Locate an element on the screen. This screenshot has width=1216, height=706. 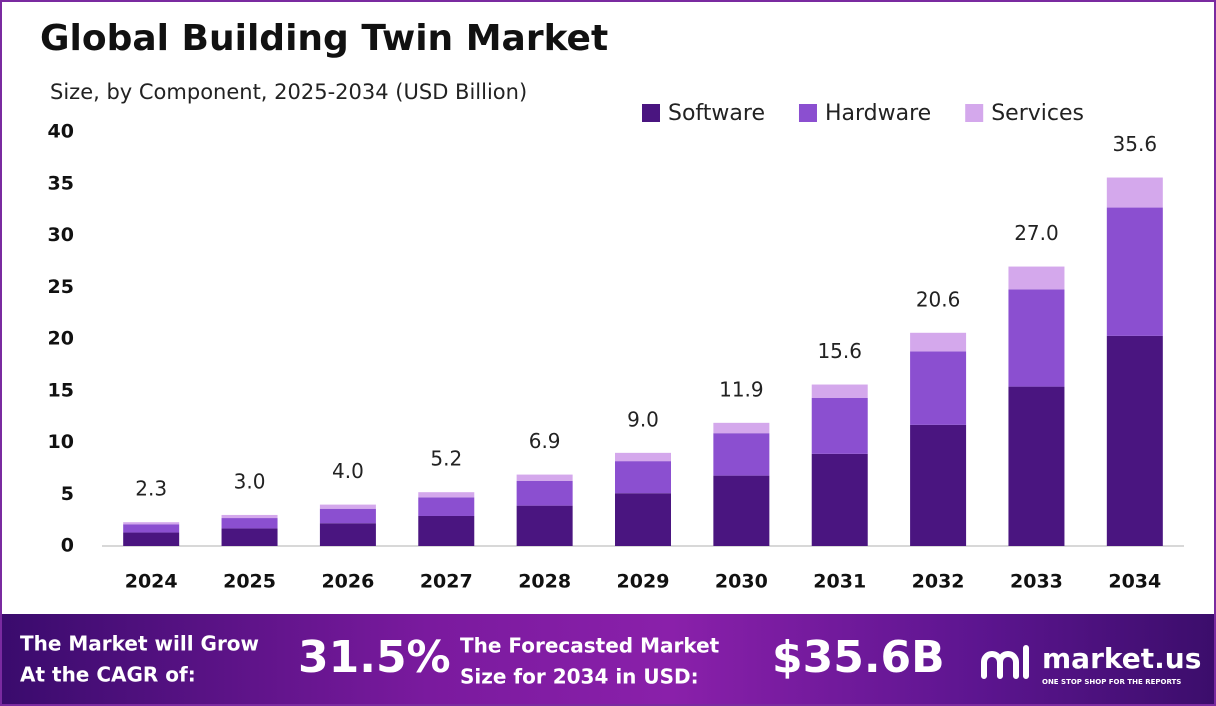
legend-label: Services is located at coordinates (1037, 113).